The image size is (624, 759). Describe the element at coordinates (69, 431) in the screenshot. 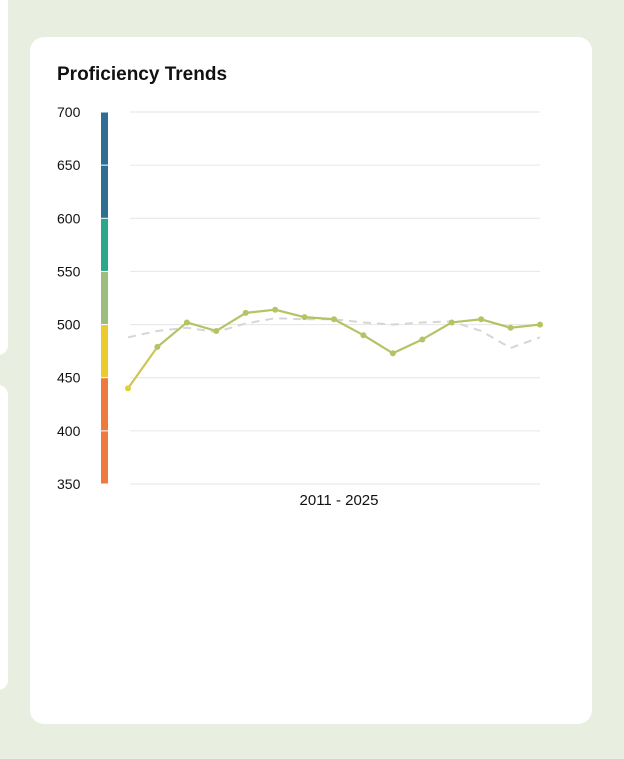

I see `y-tick-label: 400` at that location.